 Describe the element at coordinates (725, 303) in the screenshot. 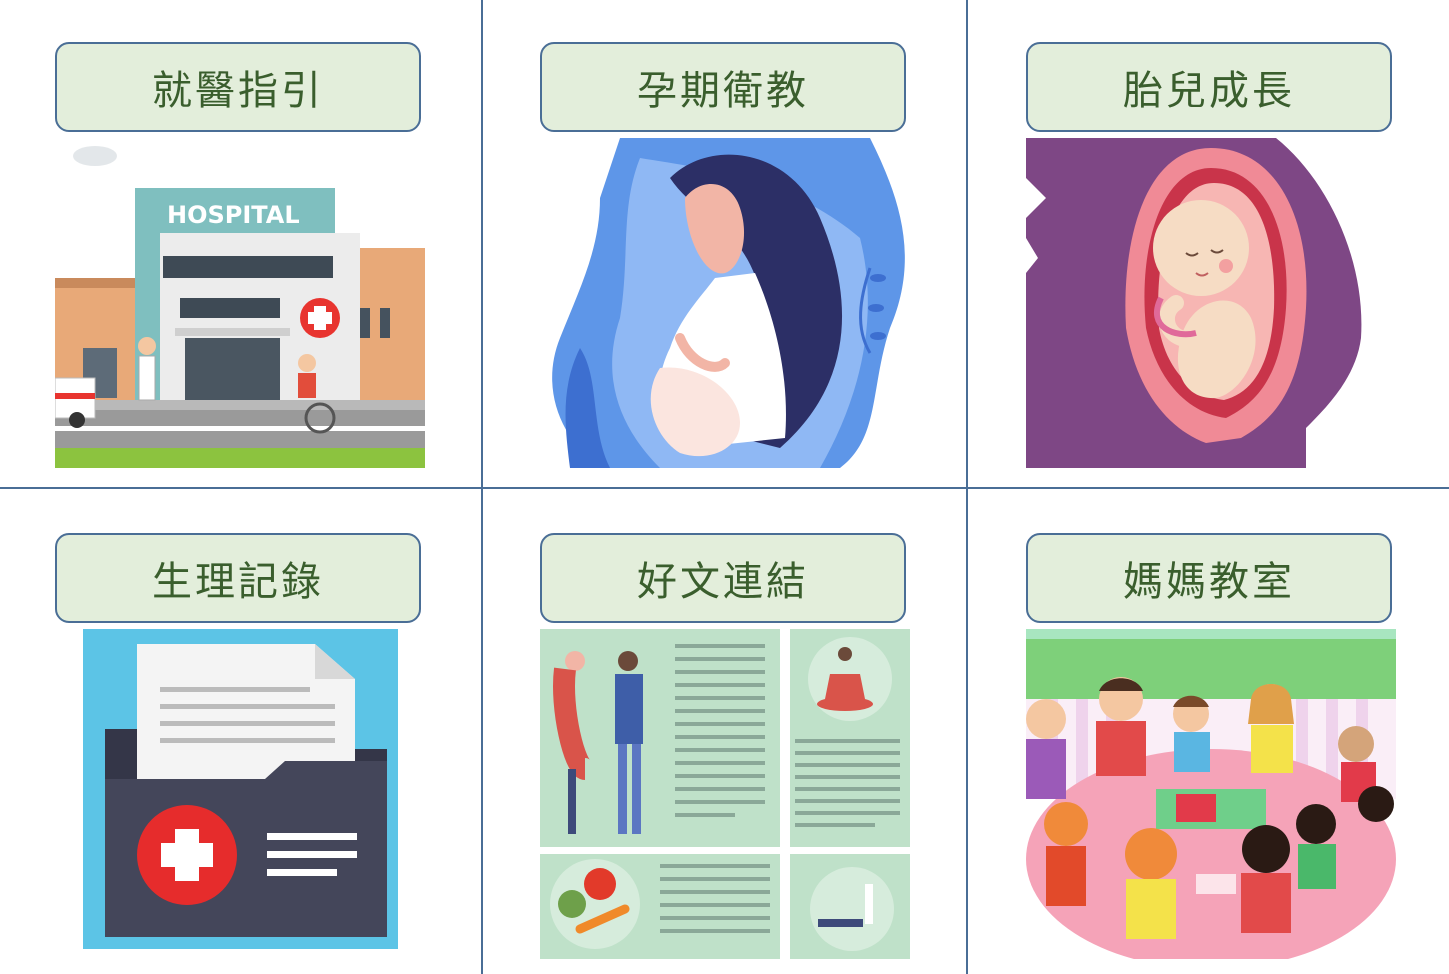

I see `pregnant-woman-illustration` at that location.